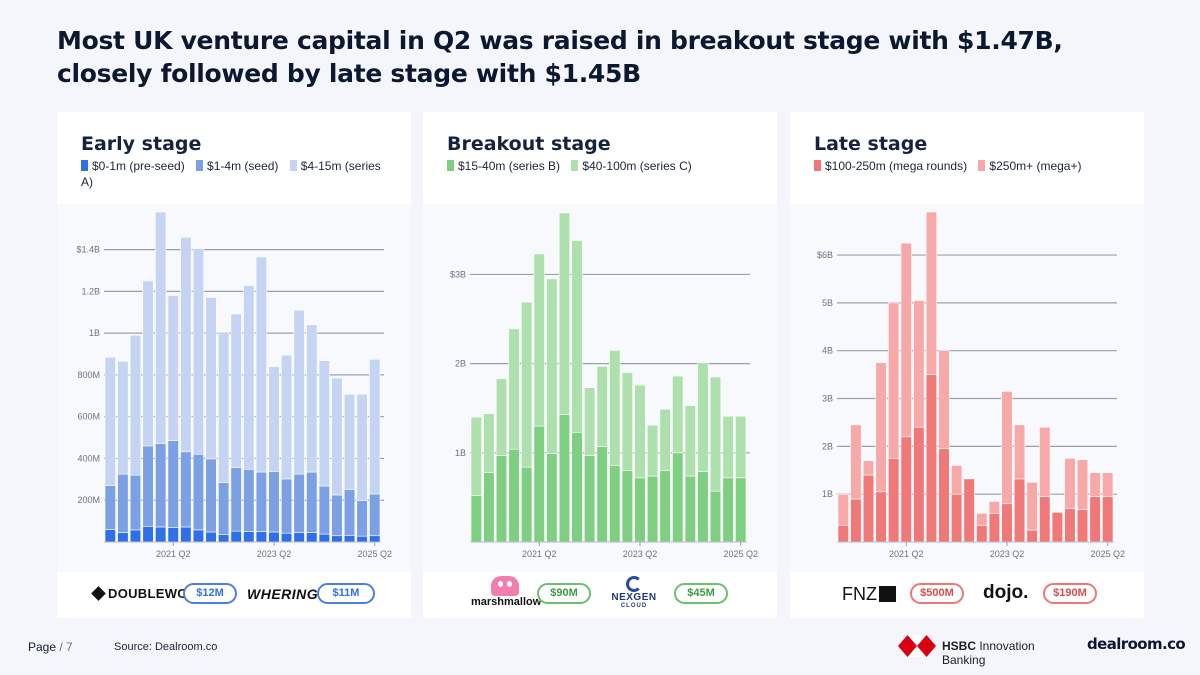 The image size is (1200, 675). Describe the element at coordinates (825, 255) in the screenshot. I see `y-tick-label: $6B` at that location.